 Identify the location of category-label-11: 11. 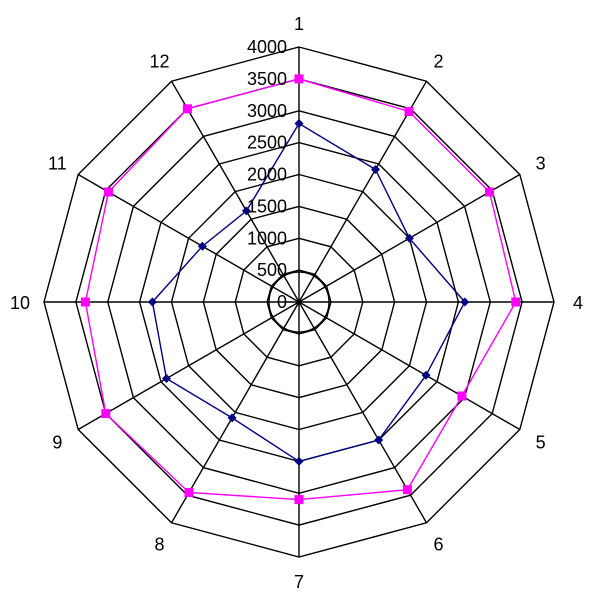
(57, 164).